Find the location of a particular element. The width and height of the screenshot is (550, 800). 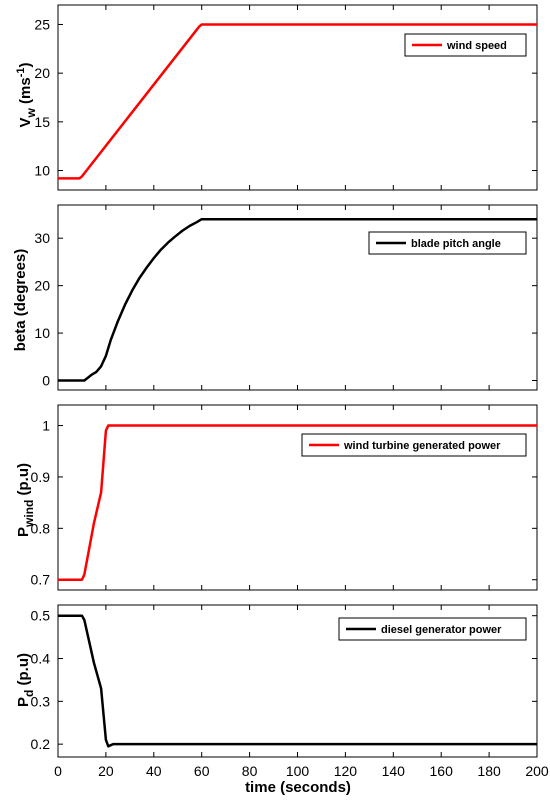

x-tick-label: 60 is located at coordinates (202, 771).